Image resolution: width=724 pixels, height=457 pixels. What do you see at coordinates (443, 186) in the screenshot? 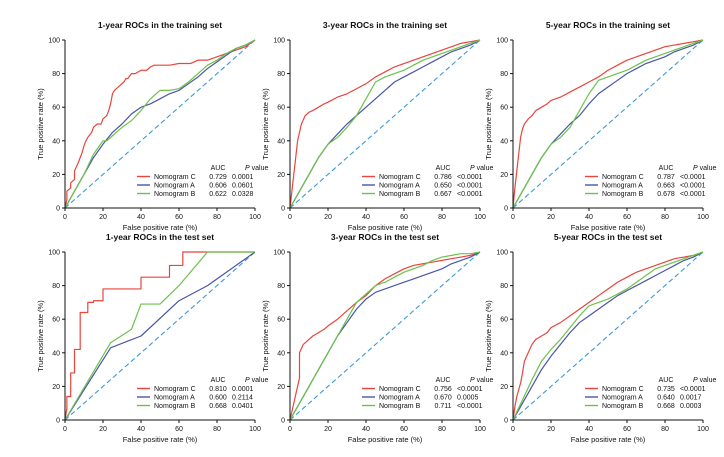
I see `legend-auc-value: 0.650` at bounding box center [443, 186].